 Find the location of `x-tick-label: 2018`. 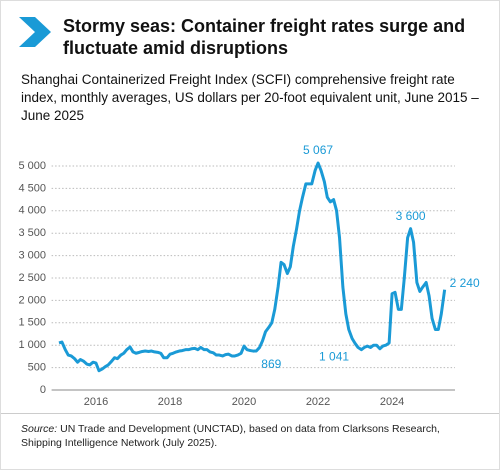

x-tick-label: 2018 is located at coordinates (170, 402).